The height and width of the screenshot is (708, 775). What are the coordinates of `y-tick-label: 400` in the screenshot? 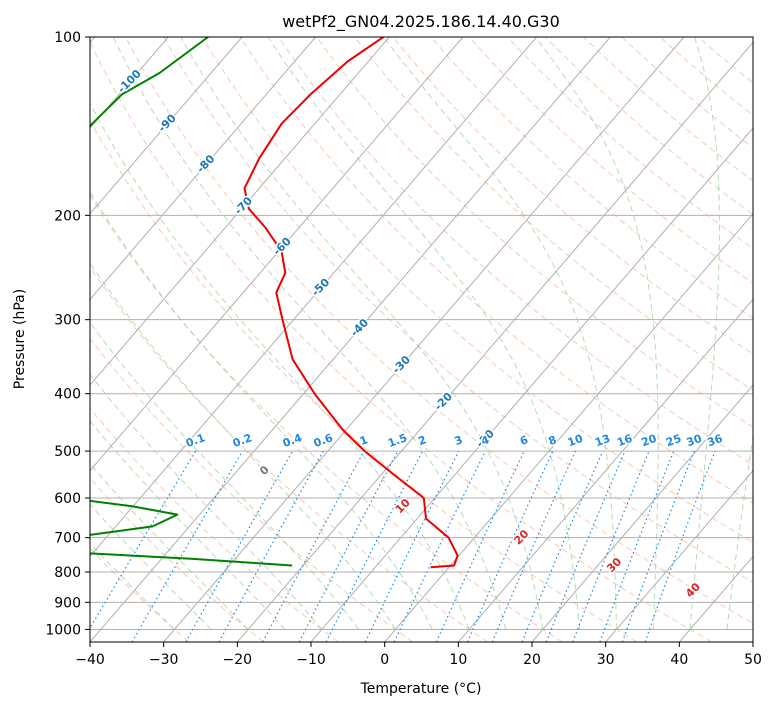 It's located at (67, 395).